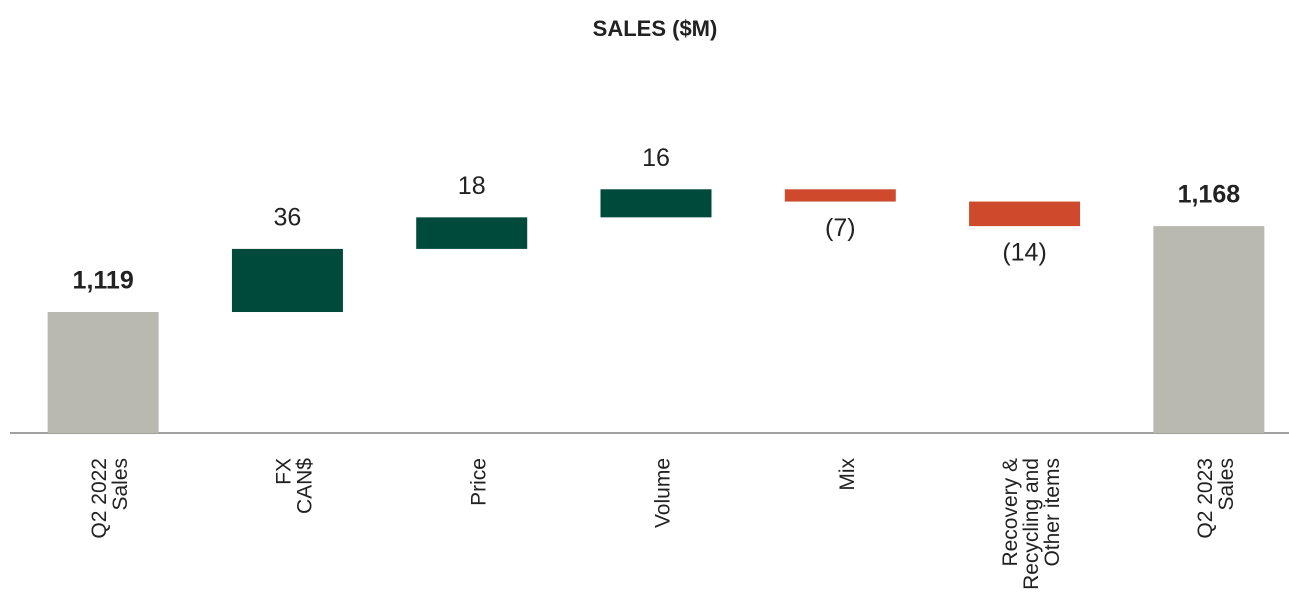 The height and width of the screenshot is (595, 1289). What do you see at coordinates (1024, 253) in the screenshot?
I see `value-label: (14)` at bounding box center [1024, 253].